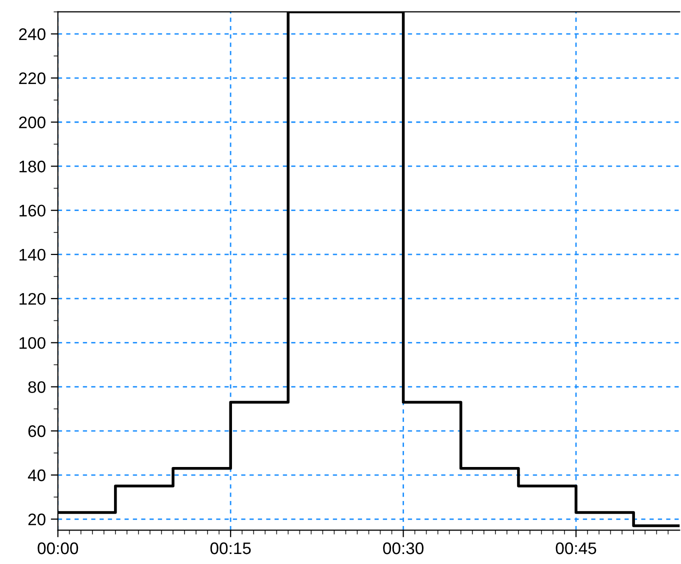 Image resolution: width=681 pixels, height=564 pixels. I want to click on y-tick-label: 80, so click(37, 387).